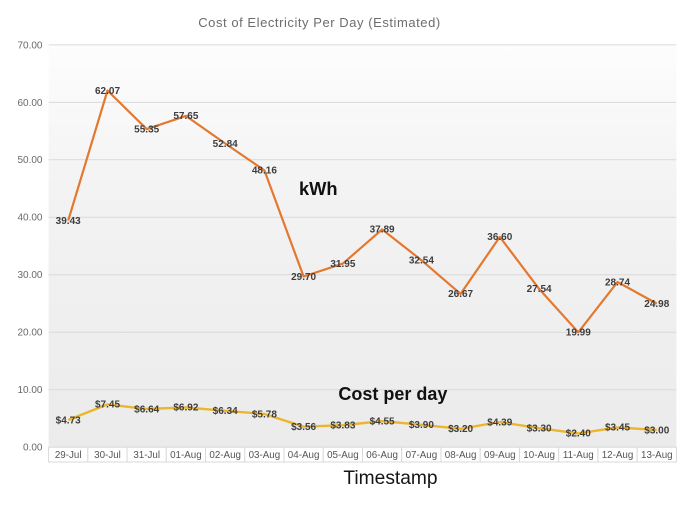 The height and width of the screenshot is (505, 695). I want to click on svg-text: 27.54, so click(539, 289).